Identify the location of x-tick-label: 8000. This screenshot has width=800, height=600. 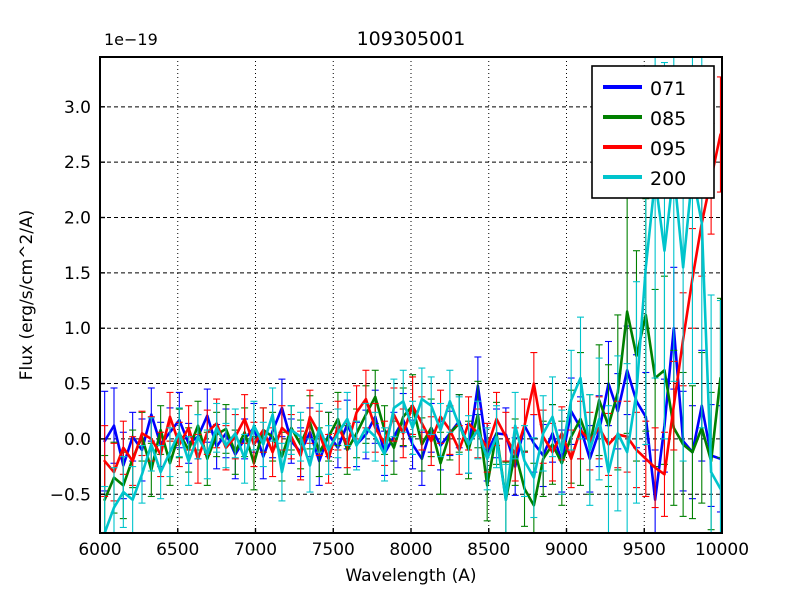
(410, 550).